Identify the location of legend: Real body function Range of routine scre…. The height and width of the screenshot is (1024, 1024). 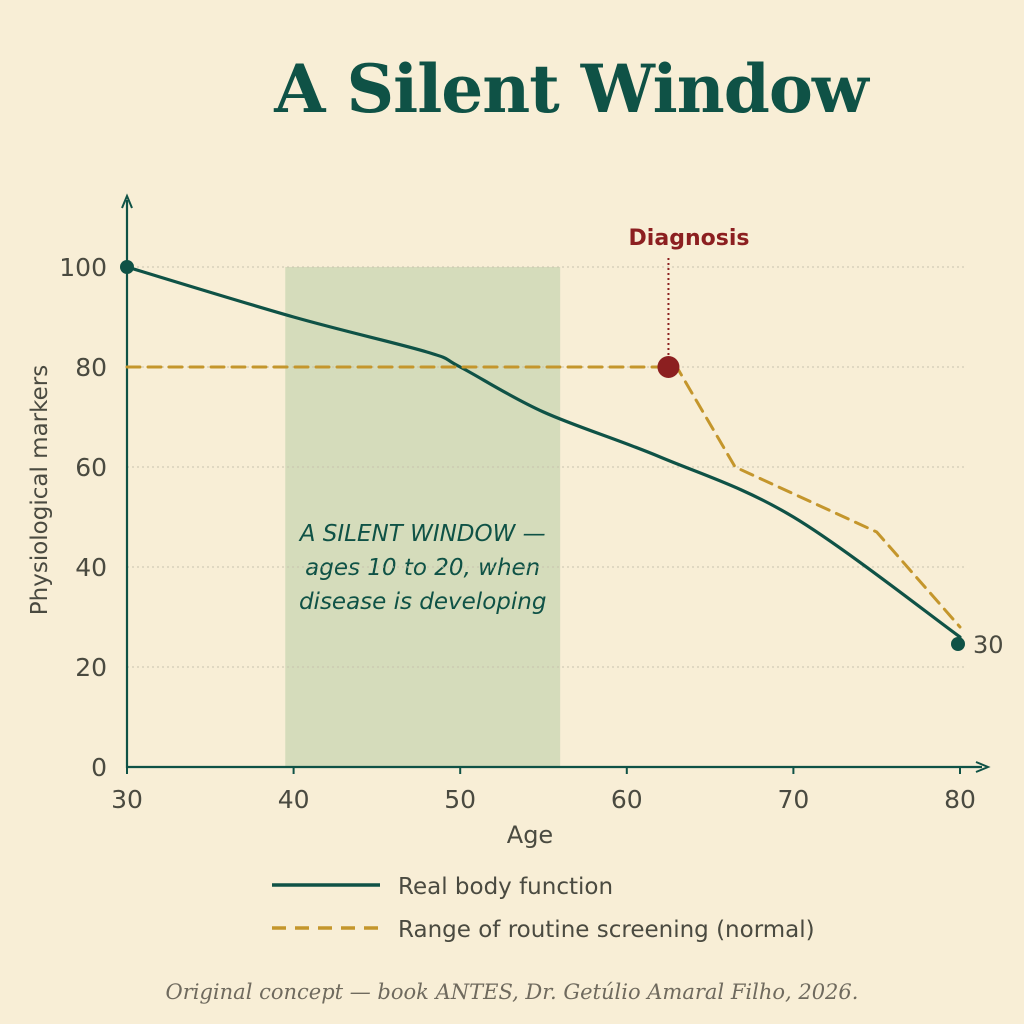
(543, 908).